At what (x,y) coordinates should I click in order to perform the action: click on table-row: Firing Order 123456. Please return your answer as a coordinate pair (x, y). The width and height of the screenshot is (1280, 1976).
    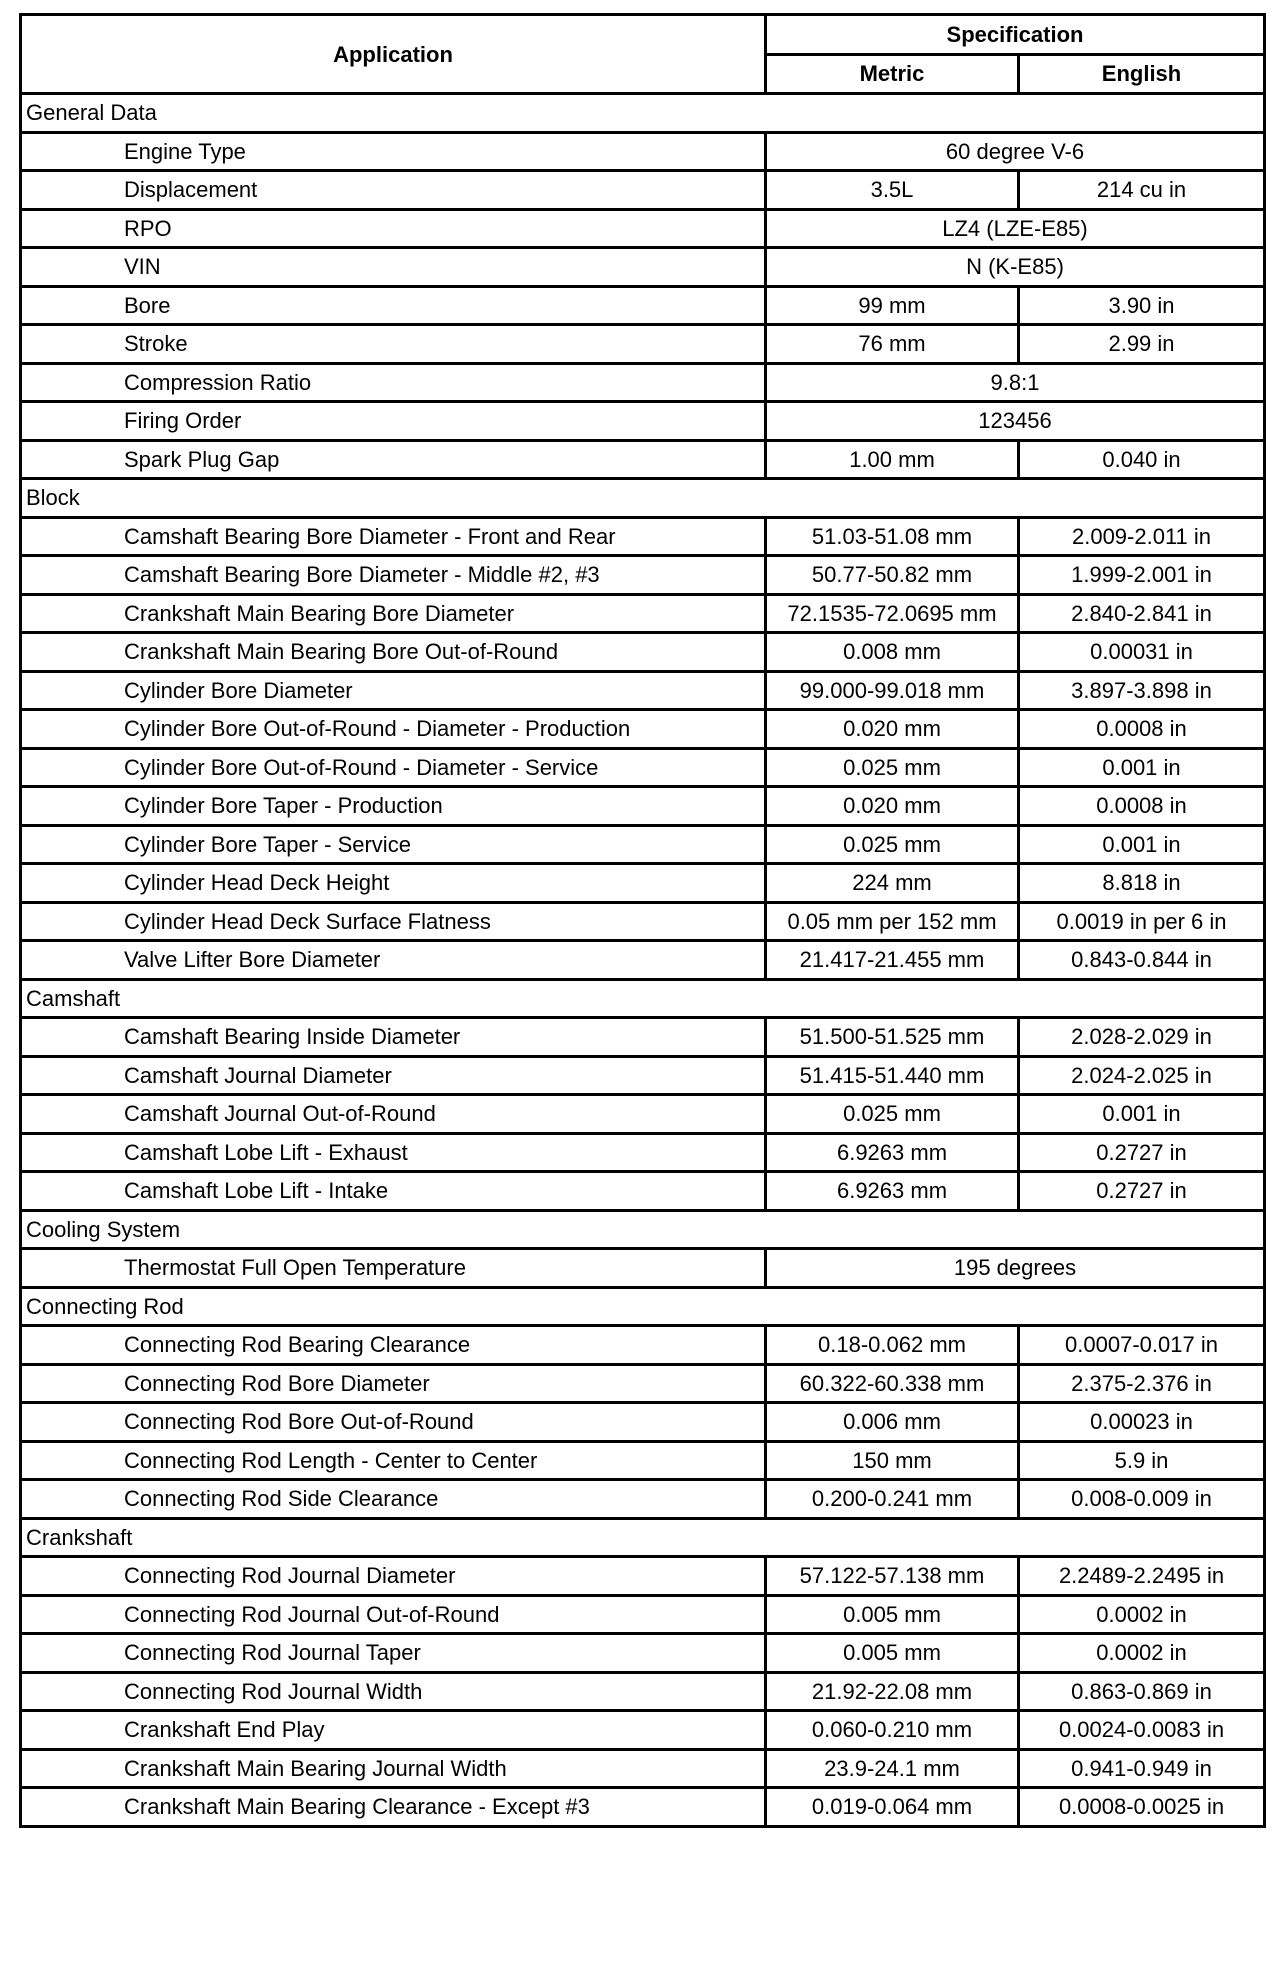
    Looking at the image, I should click on (643, 421).